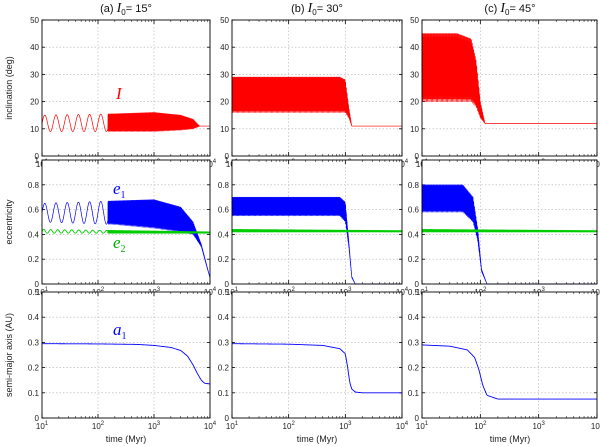 Image resolution: width=600 pixels, height=446 pixels. What do you see at coordinates (126, 364) in the screenshot?
I see `series-a1-line` at bounding box center [126, 364].